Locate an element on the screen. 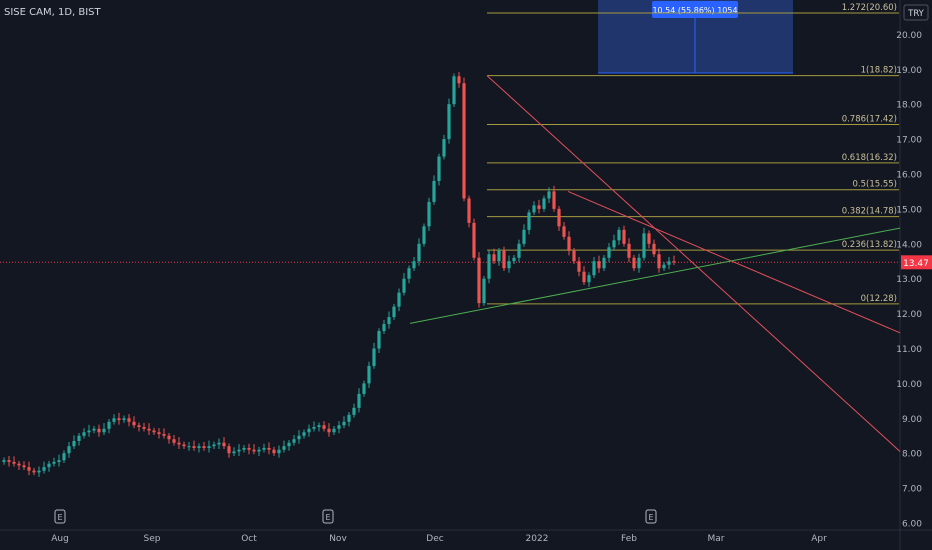  price-tick-label: 19.00 is located at coordinates (909, 71).